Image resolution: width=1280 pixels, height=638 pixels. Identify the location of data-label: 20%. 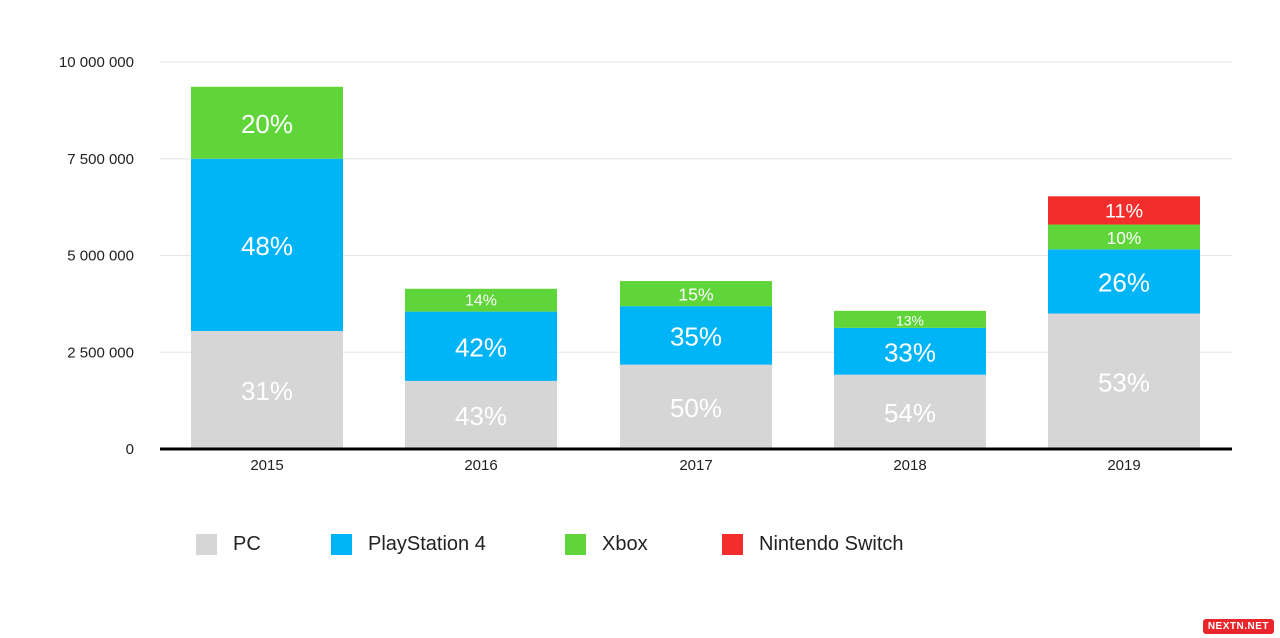
(267, 124).